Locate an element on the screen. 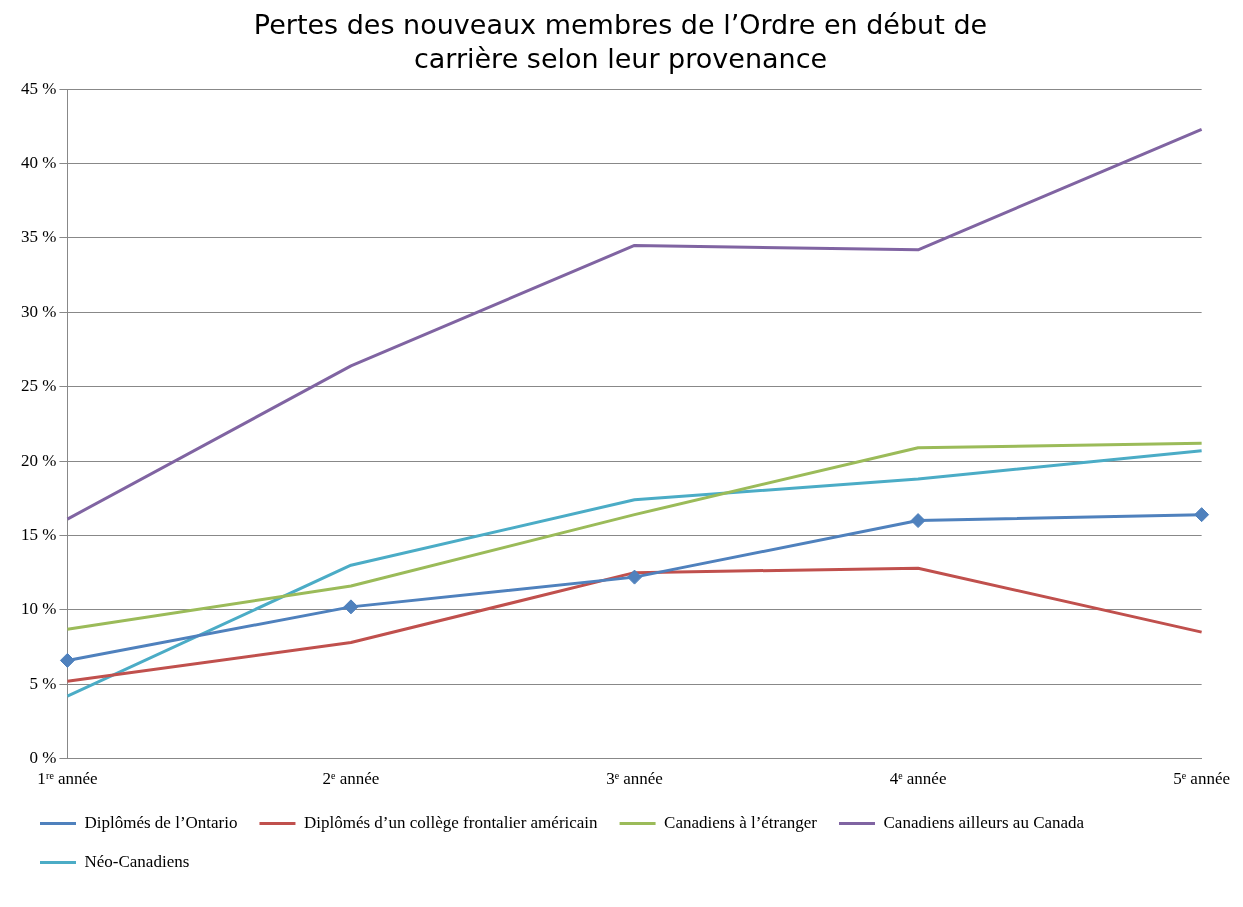 This screenshot has width=1243, height=907. legend-label: Diplômés d’un collège frontalier américain is located at coordinates (451, 822).